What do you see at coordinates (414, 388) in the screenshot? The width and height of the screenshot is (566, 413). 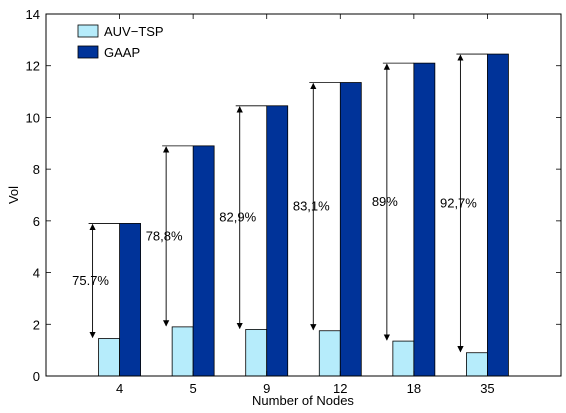 I see `x-tick-label-18: 18` at bounding box center [414, 388].